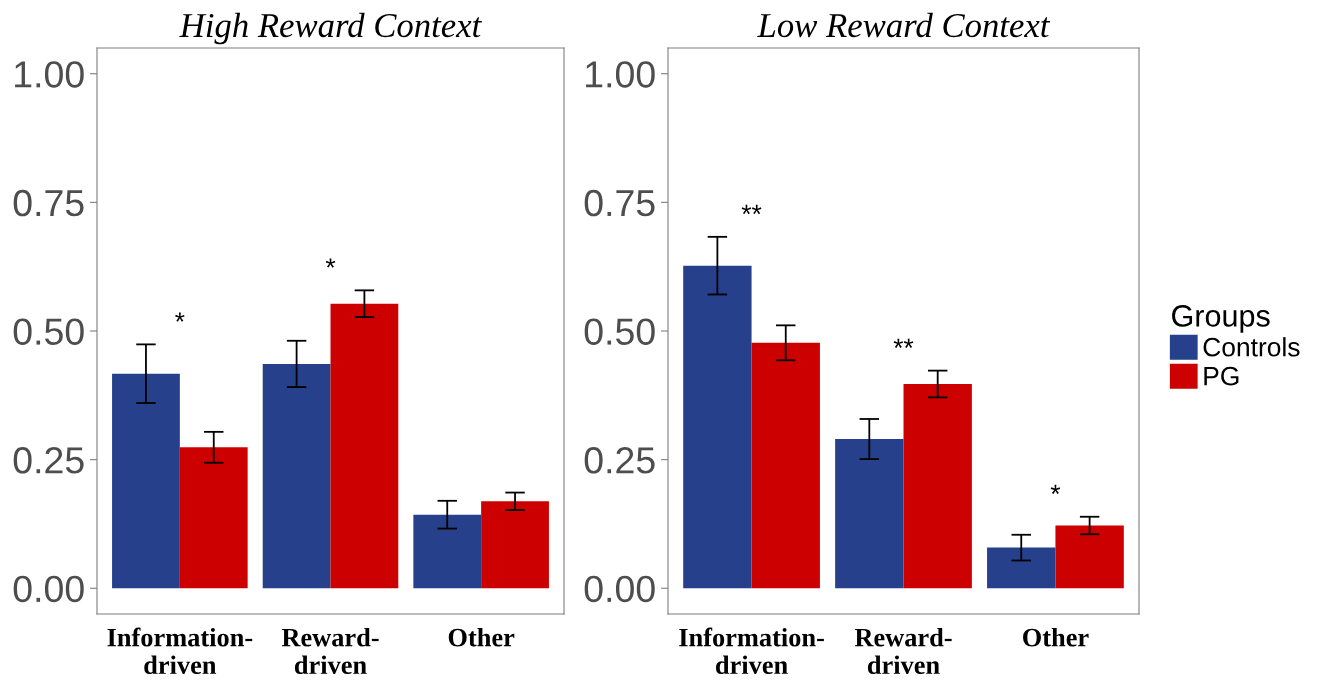 The width and height of the screenshot is (1322, 695). Describe the element at coordinates (1251, 347) in the screenshot. I see `legend-label: Controls` at that location.